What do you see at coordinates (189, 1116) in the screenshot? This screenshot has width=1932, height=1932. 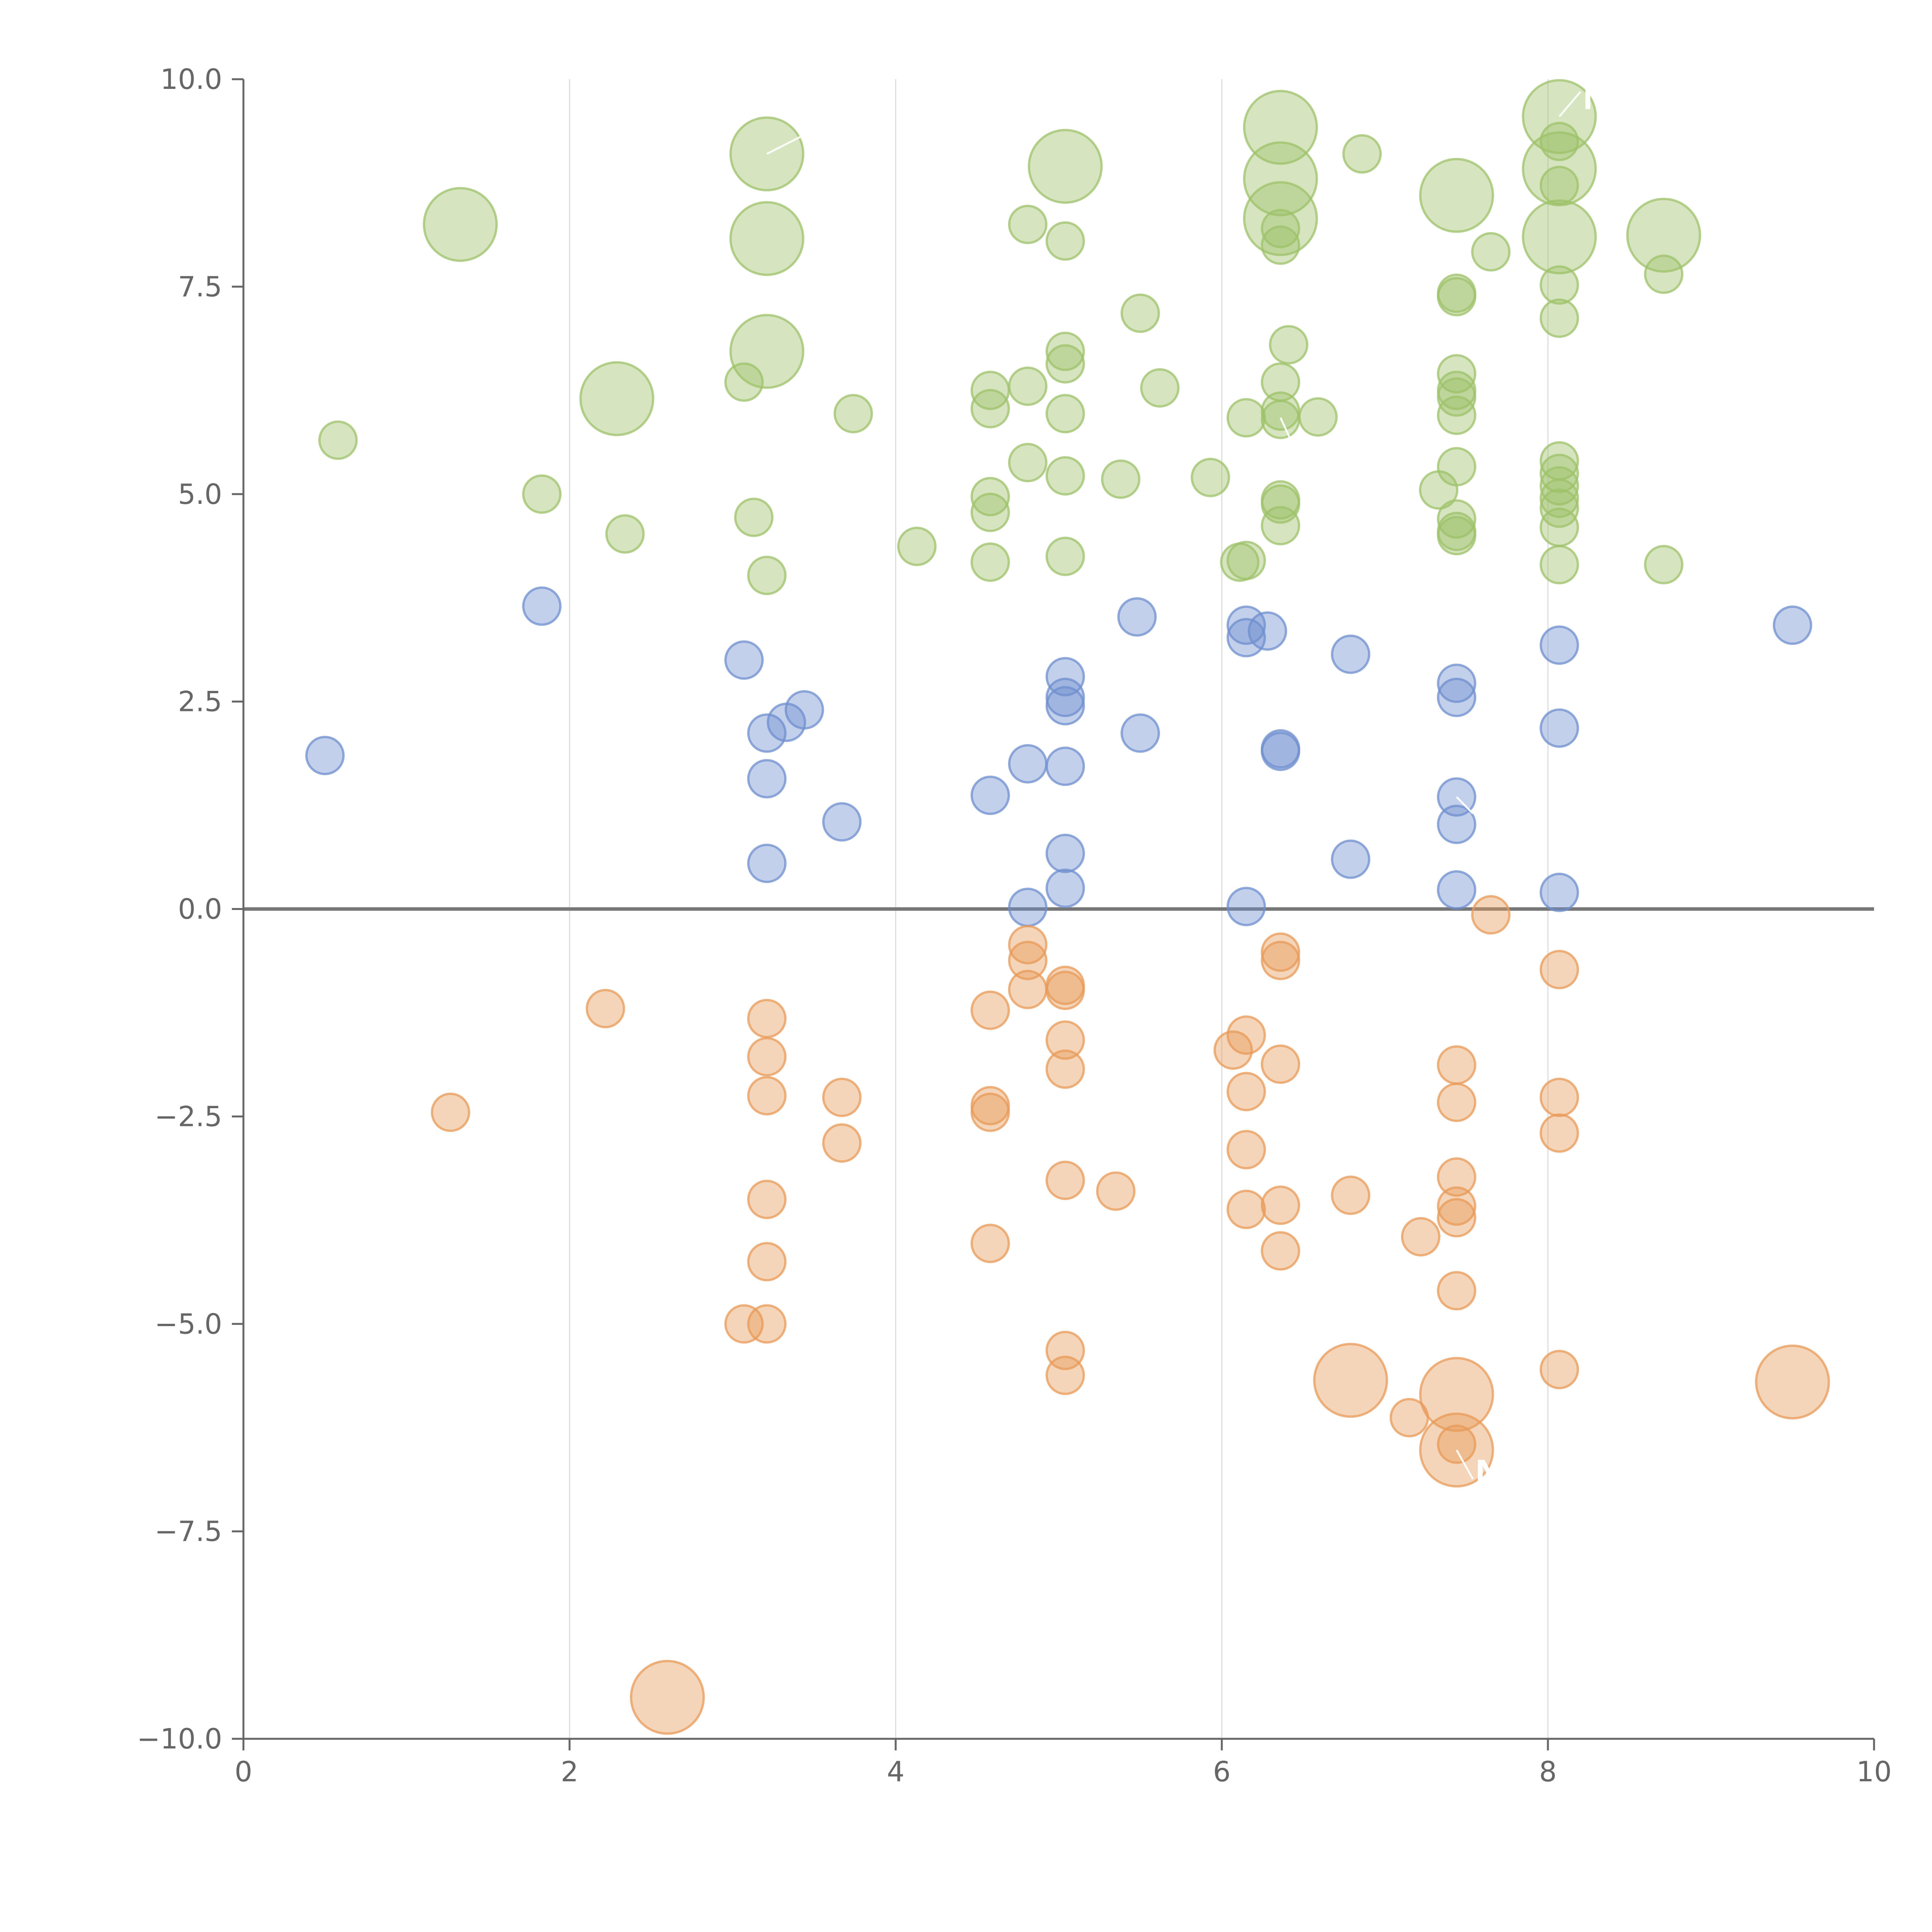 I see `y-tick-label: −2.5` at bounding box center [189, 1116].